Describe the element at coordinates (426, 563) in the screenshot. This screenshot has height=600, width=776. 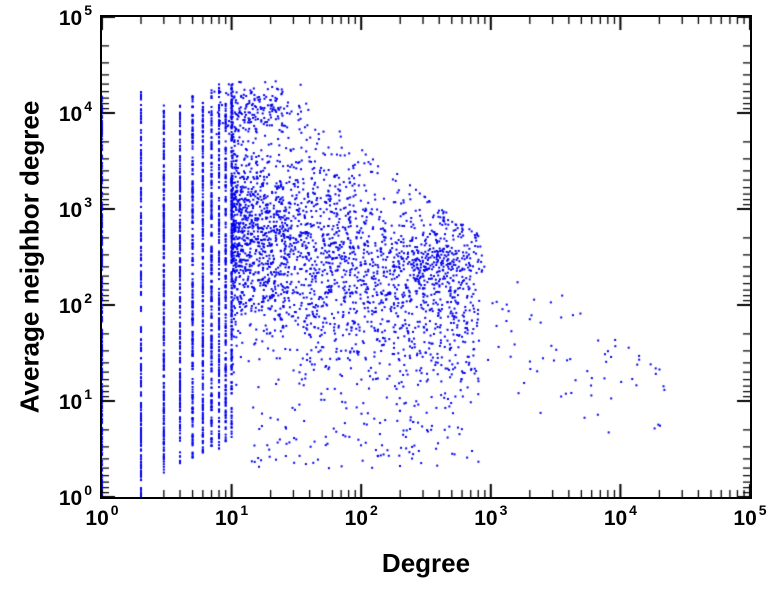
I see `x-axis-title: Degree` at that location.